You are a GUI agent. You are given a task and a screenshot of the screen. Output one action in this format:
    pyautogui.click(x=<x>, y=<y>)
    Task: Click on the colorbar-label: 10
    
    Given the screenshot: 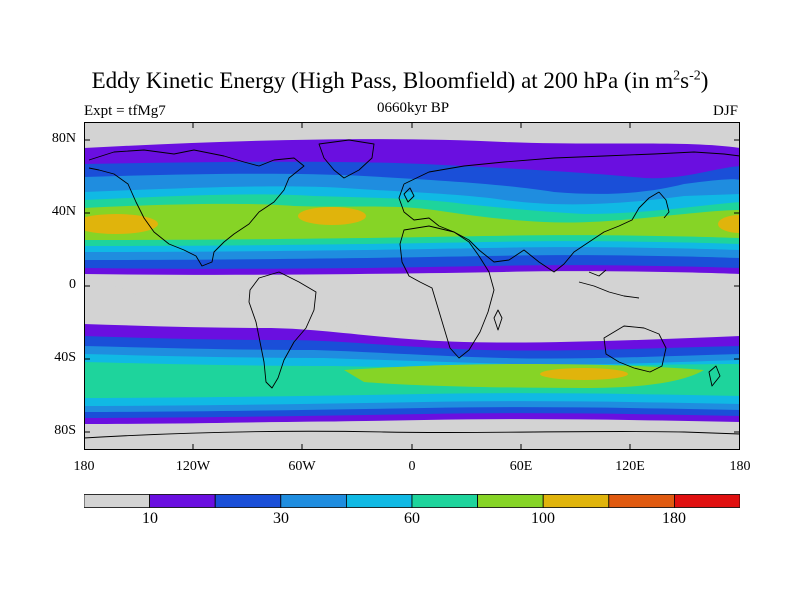 What is the action you would take?
    pyautogui.click(x=150, y=518)
    